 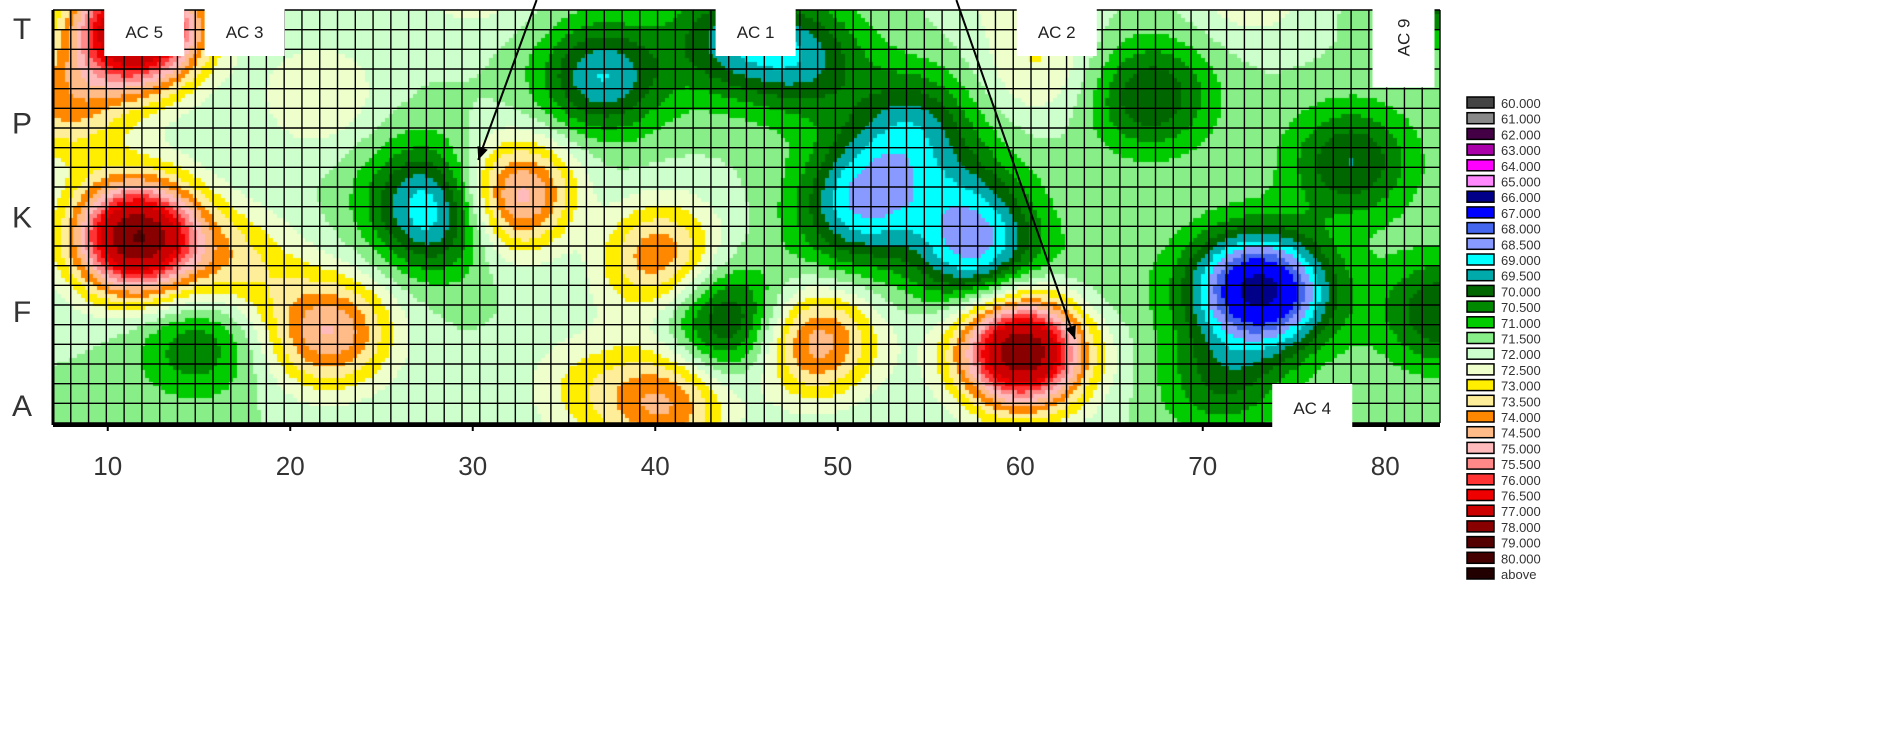 I want to click on legend-label: 70.500, so click(x=1521, y=307).